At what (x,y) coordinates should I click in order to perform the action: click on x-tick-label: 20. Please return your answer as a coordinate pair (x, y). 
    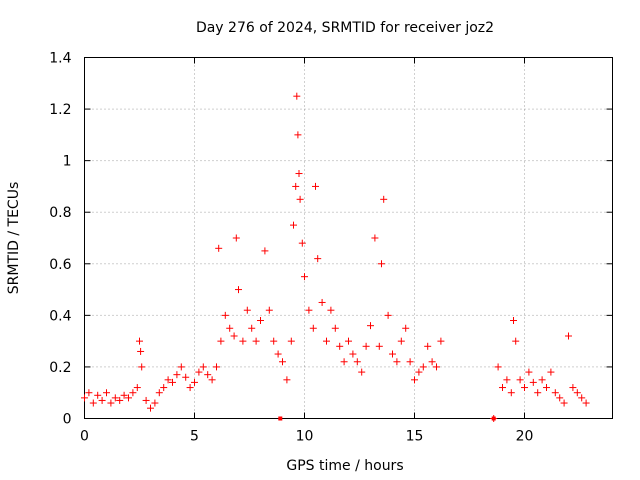
    Looking at the image, I should click on (525, 437).